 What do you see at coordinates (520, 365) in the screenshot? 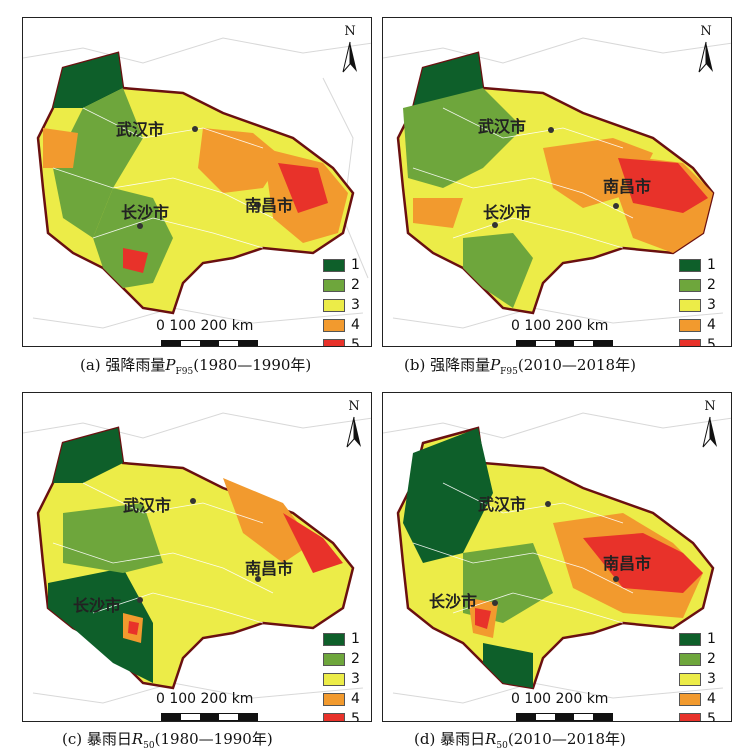
I see `caption-b: (b) 强降雨量PF95(2010—2018年)` at bounding box center [520, 365].